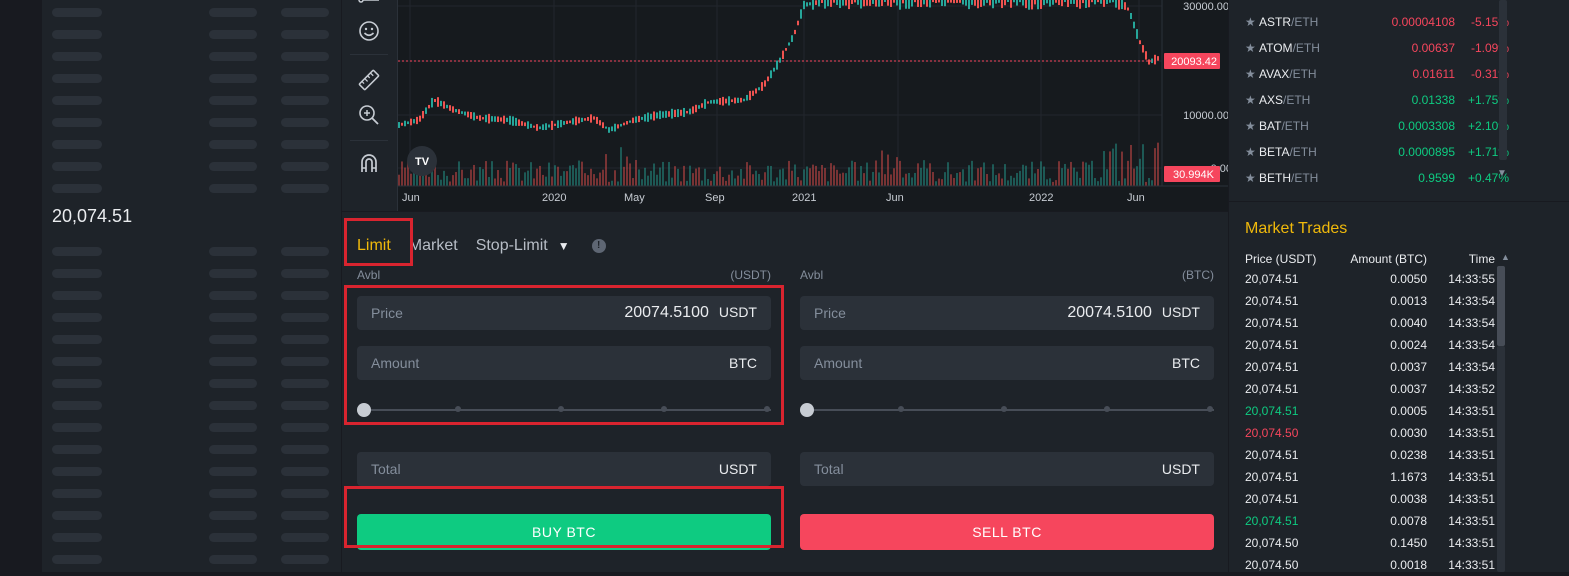 Image resolution: width=1569 pixels, height=576 pixels. Describe the element at coordinates (1370, 543) in the screenshot. I see `trade-row: 20,074.50 0.1450 14:33:51` at that location.